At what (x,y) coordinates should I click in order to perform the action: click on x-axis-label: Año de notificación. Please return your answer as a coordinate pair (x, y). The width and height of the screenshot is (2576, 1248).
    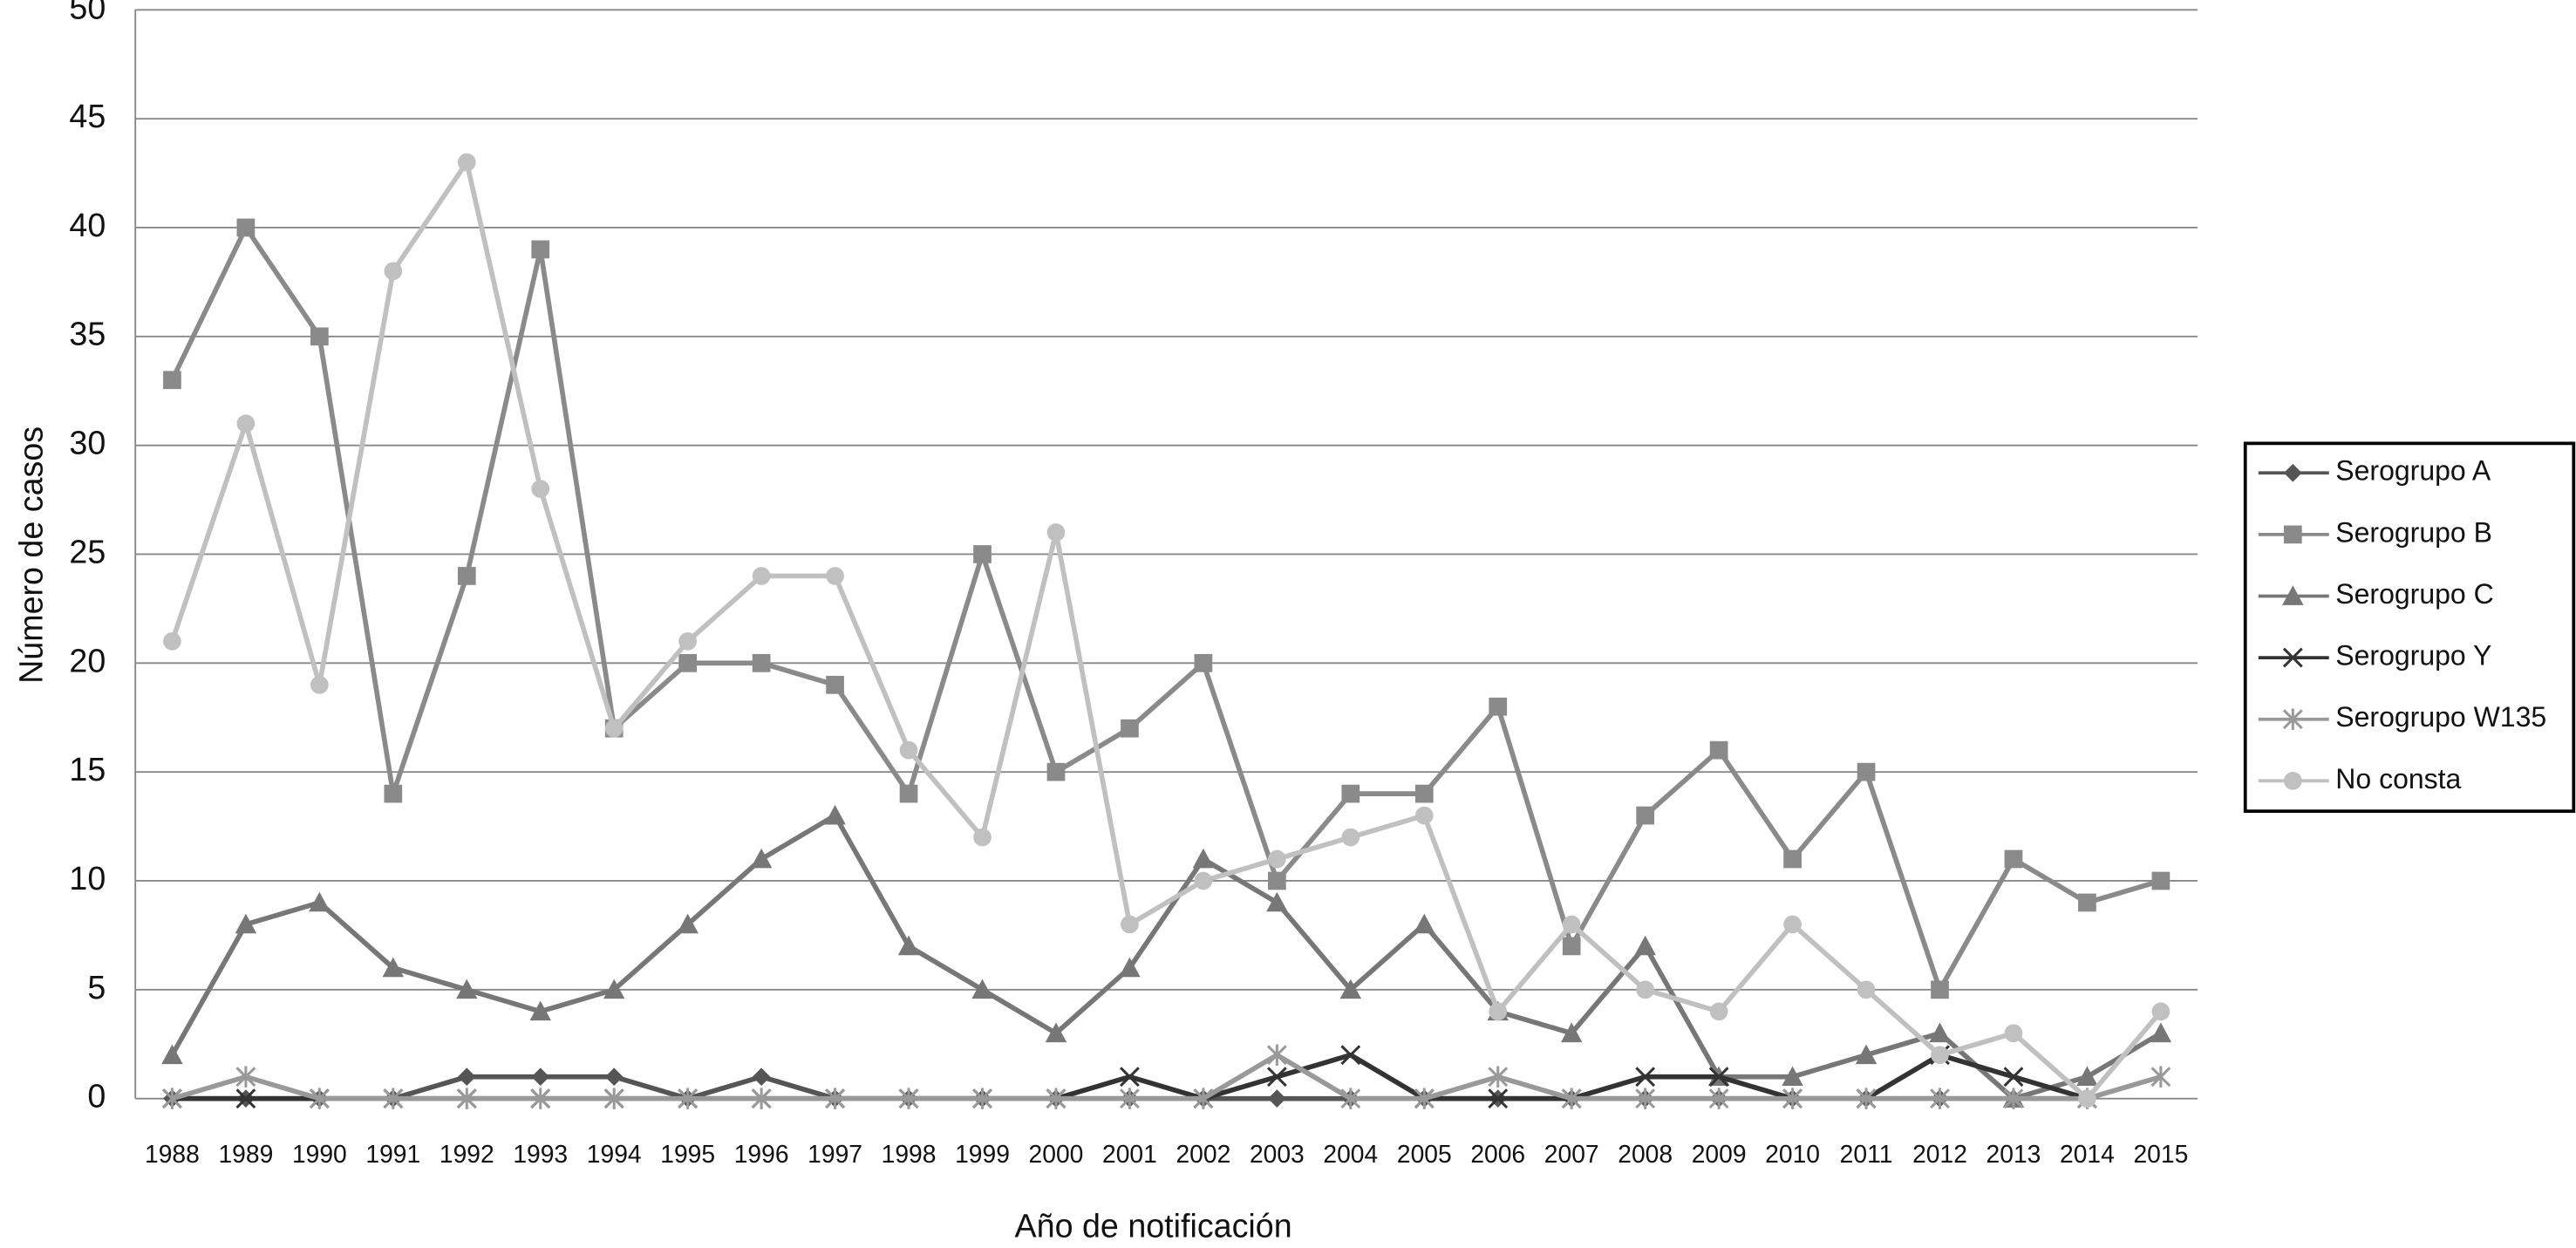
    Looking at the image, I should click on (1153, 1225).